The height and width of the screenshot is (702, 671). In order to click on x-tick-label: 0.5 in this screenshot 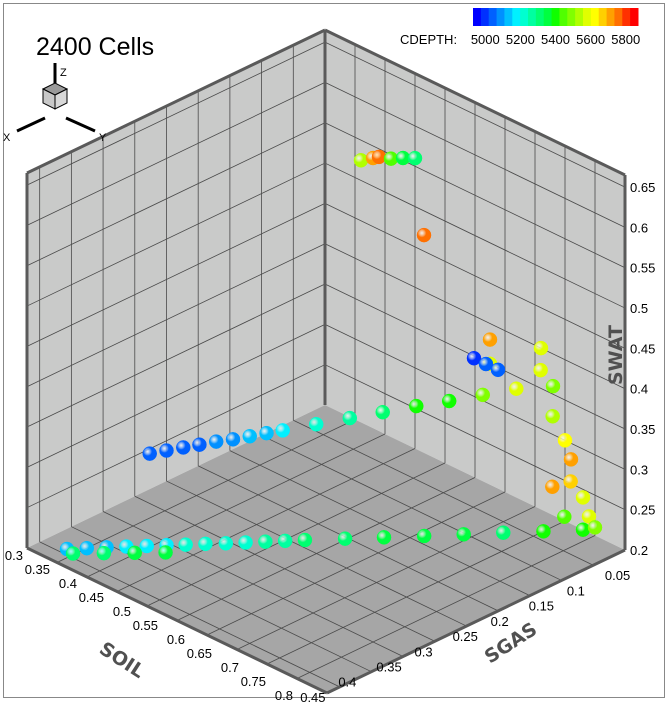, I will do `click(122, 611)`.